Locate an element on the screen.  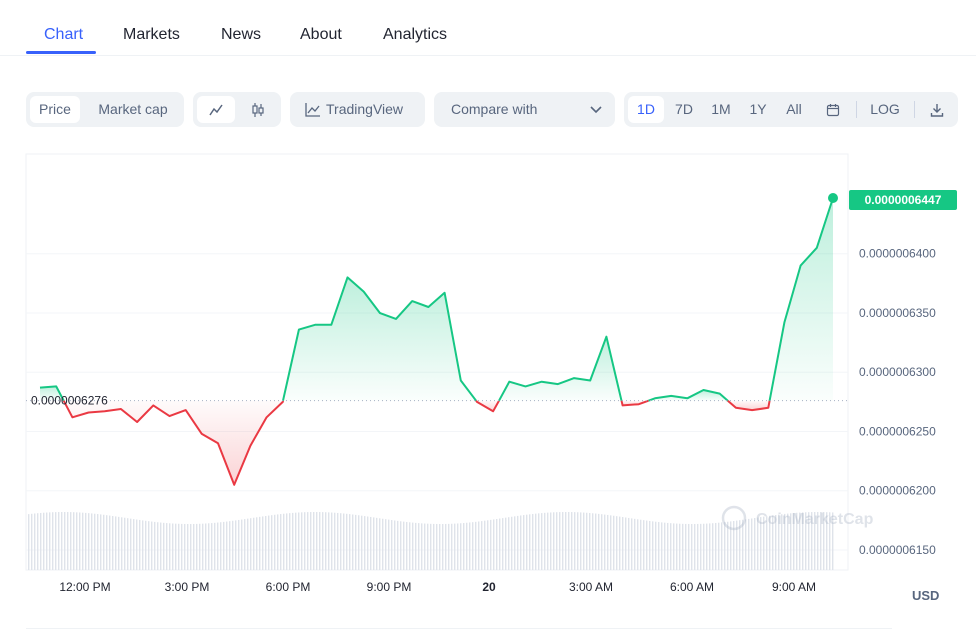
price-line-up is located at coordinates (801, 299).